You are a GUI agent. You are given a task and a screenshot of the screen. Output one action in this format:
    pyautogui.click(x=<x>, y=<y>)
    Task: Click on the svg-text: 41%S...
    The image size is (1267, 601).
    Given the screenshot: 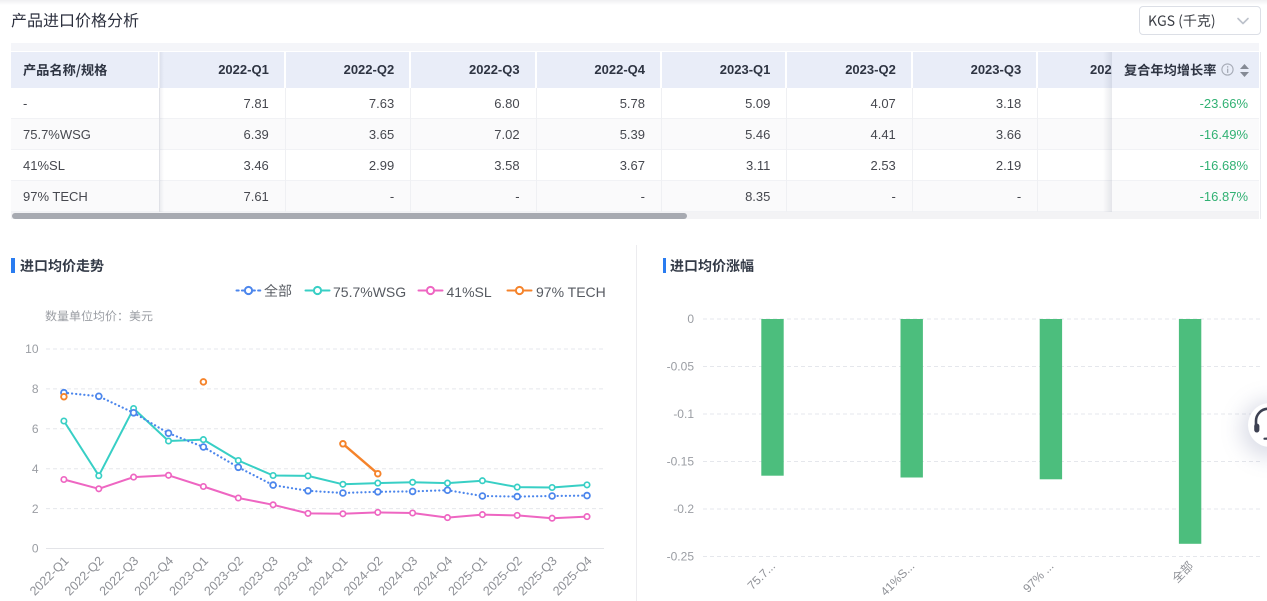 What is the action you would take?
    pyautogui.click(x=898, y=579)
    